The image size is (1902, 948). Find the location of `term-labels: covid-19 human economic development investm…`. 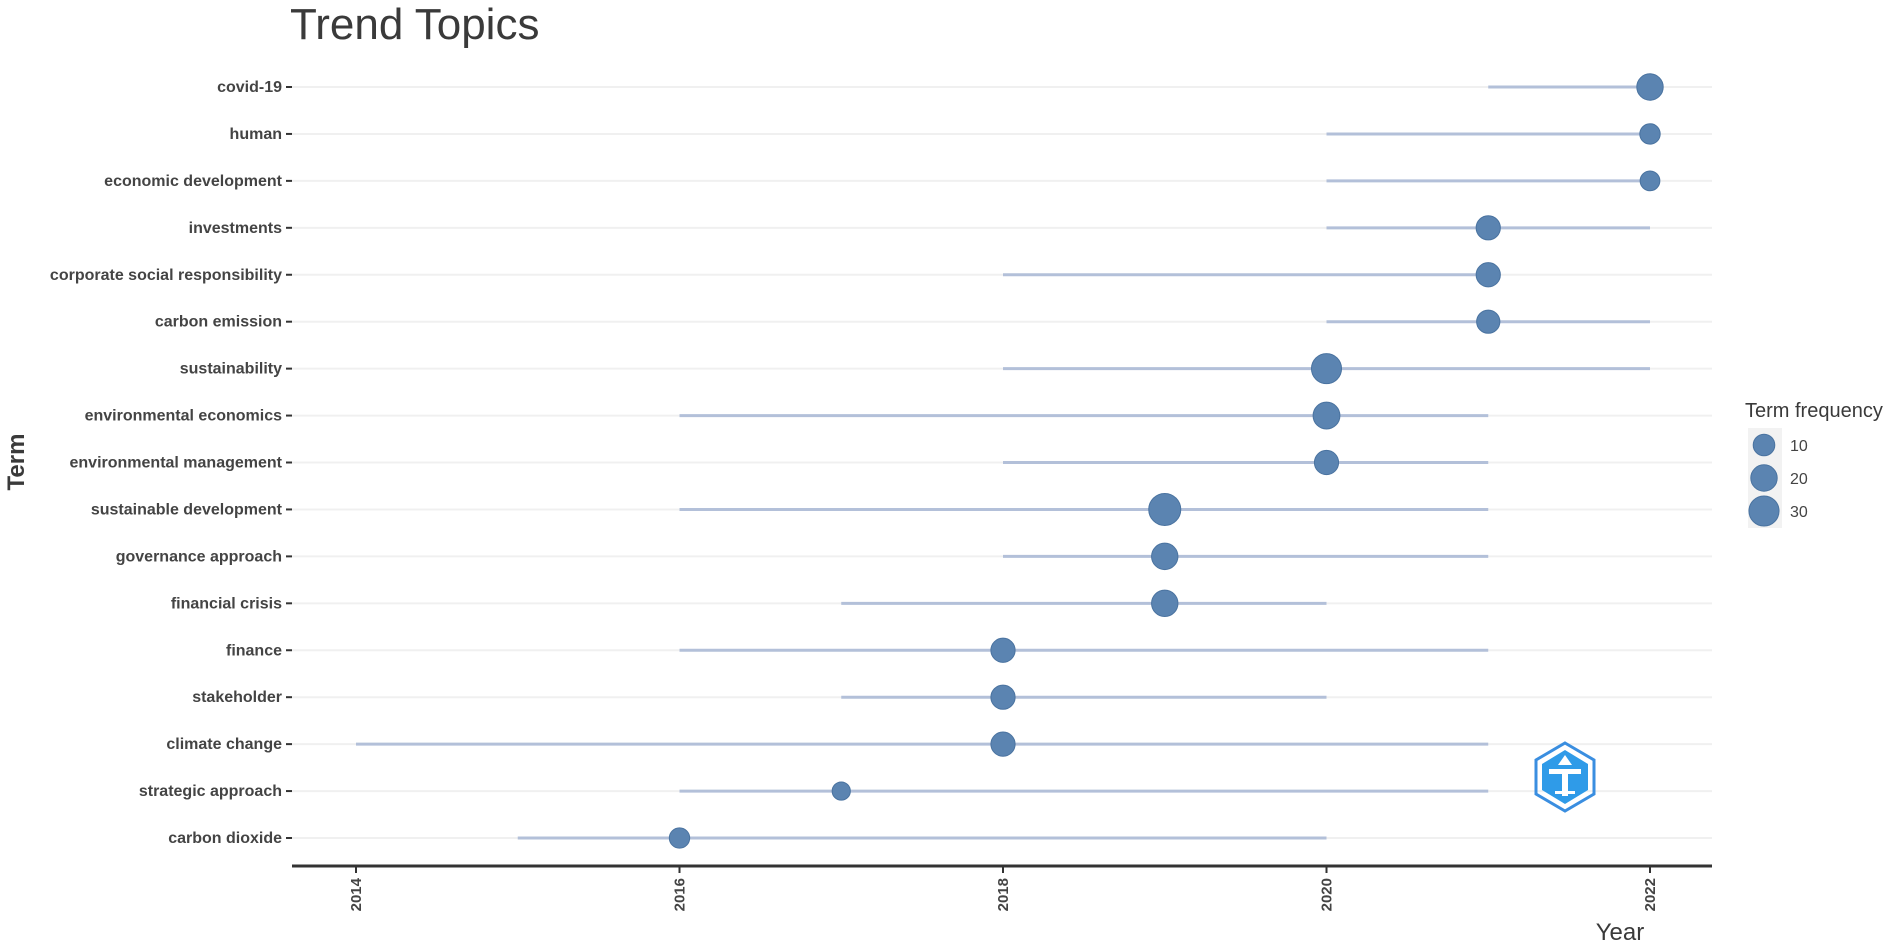

term-labels: covid-19 human economic development investm… is located at coordinates (166, 463).